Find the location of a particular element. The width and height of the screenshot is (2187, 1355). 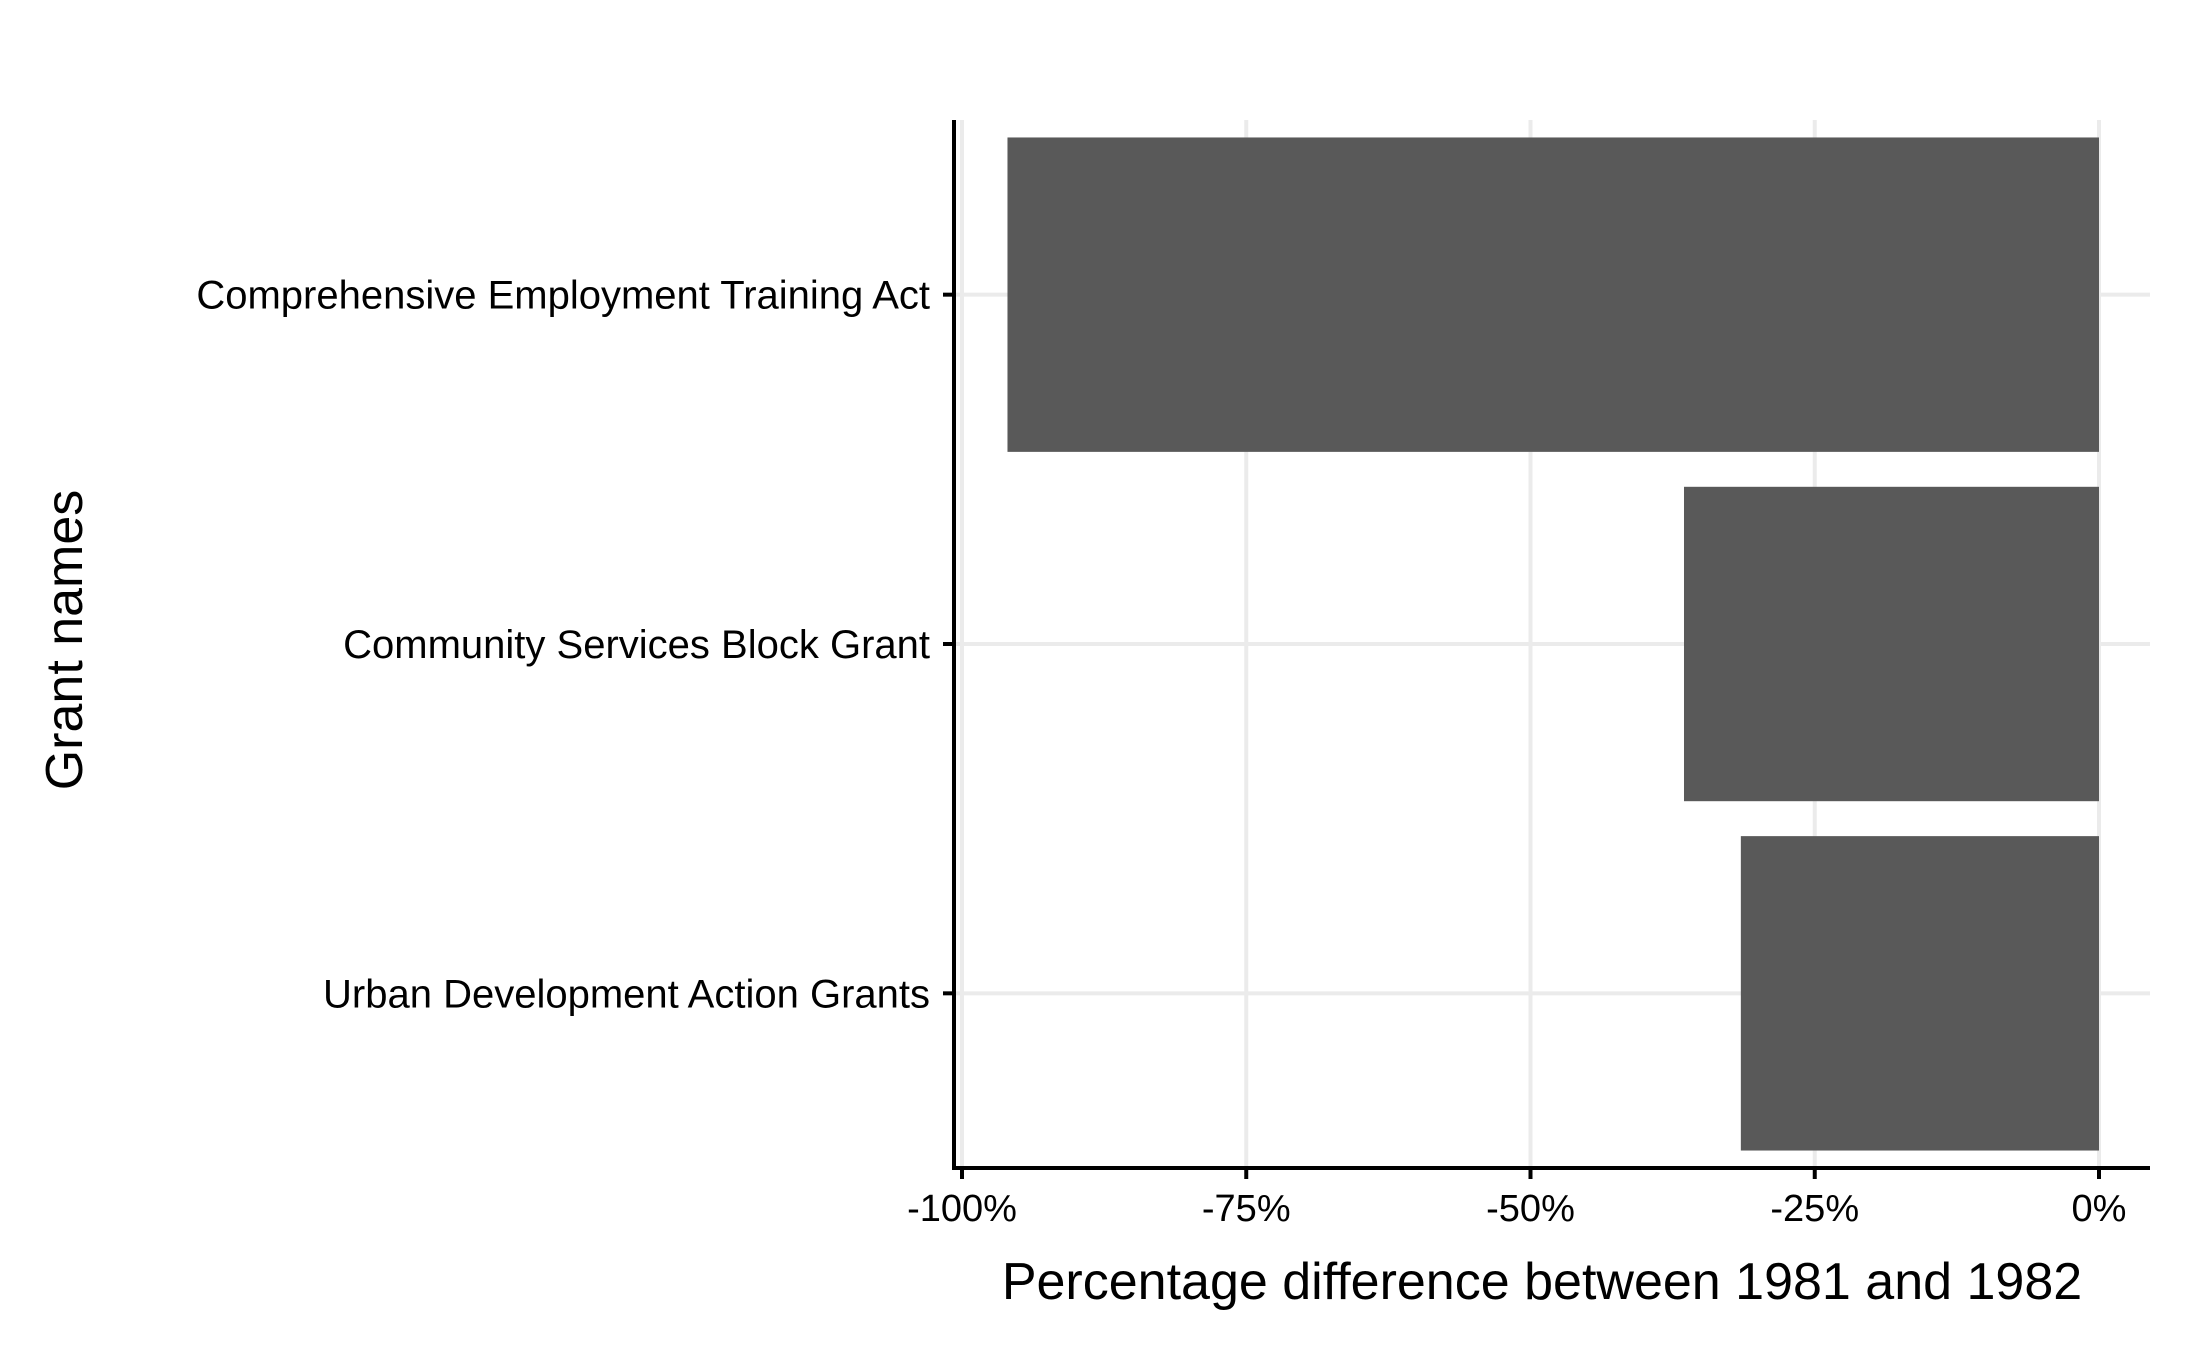

y-tick-label: Comprehensive Employment Training Act is located at coordinates (563, 296).